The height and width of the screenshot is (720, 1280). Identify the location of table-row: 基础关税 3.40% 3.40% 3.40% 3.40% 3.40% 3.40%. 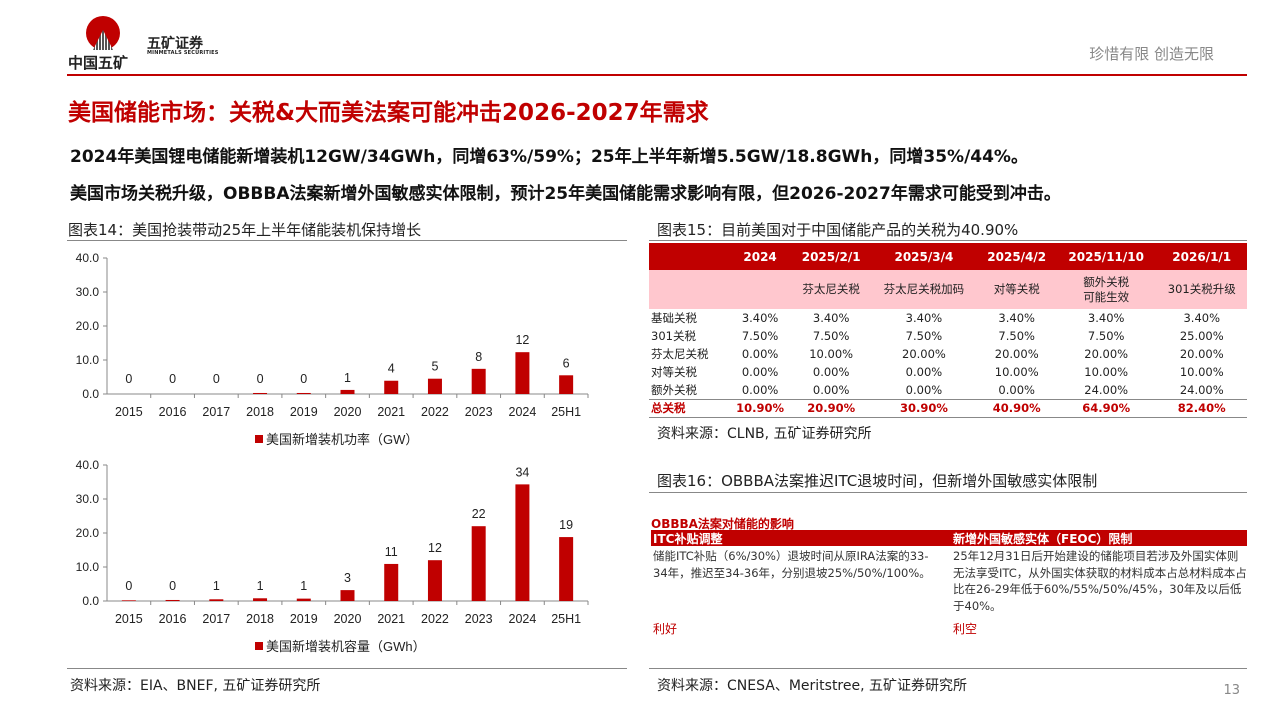
(948, 318).